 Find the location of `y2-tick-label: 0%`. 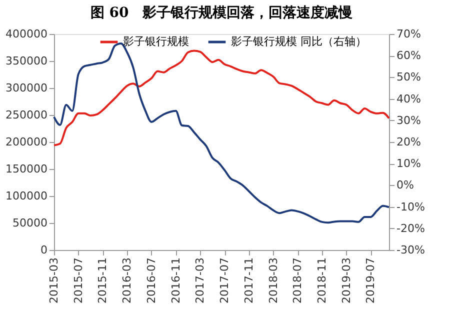

y2-tick-label: 0% is located at coordinates (405, 185).